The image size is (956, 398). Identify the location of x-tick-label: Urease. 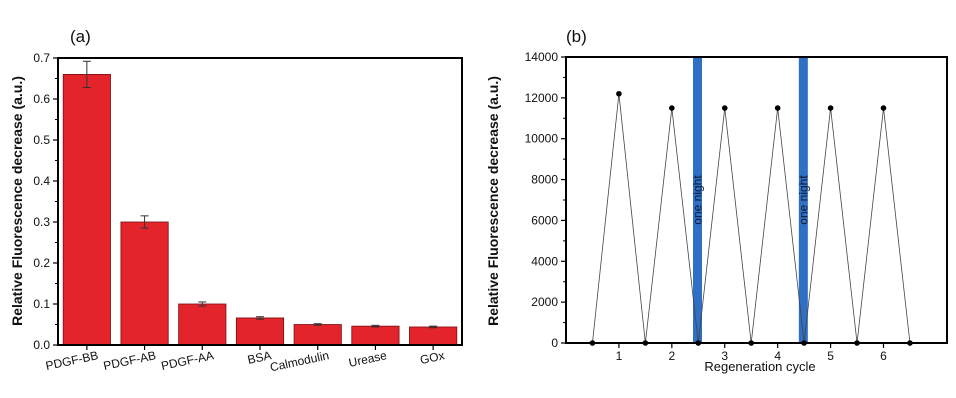
(367, 359).